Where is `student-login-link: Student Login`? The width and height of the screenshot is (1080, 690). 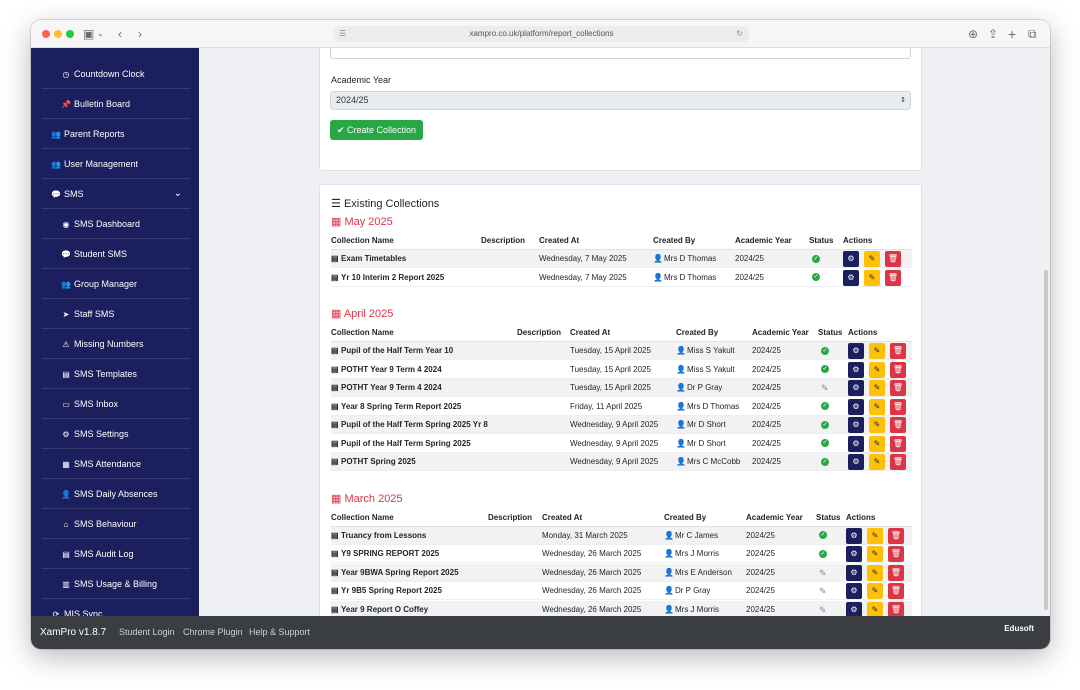 student-login-link: Student Login is located at coordinates (147, 632).